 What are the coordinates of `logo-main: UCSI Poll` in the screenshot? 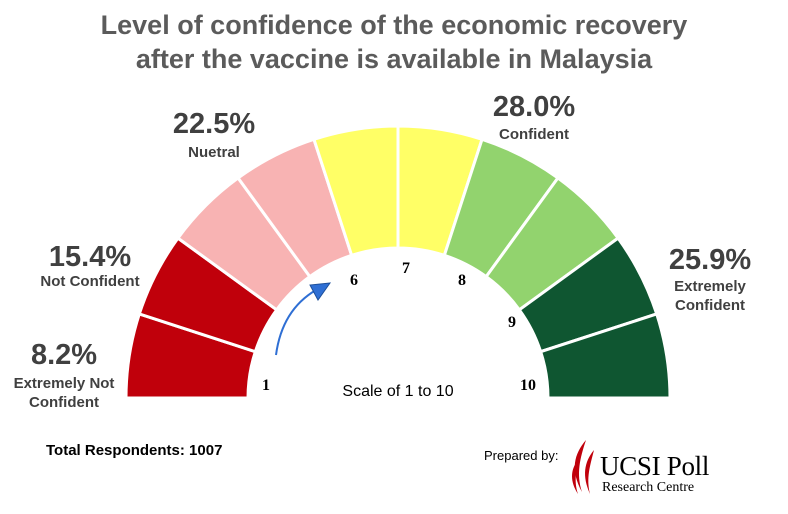 It's located at (655, 466).